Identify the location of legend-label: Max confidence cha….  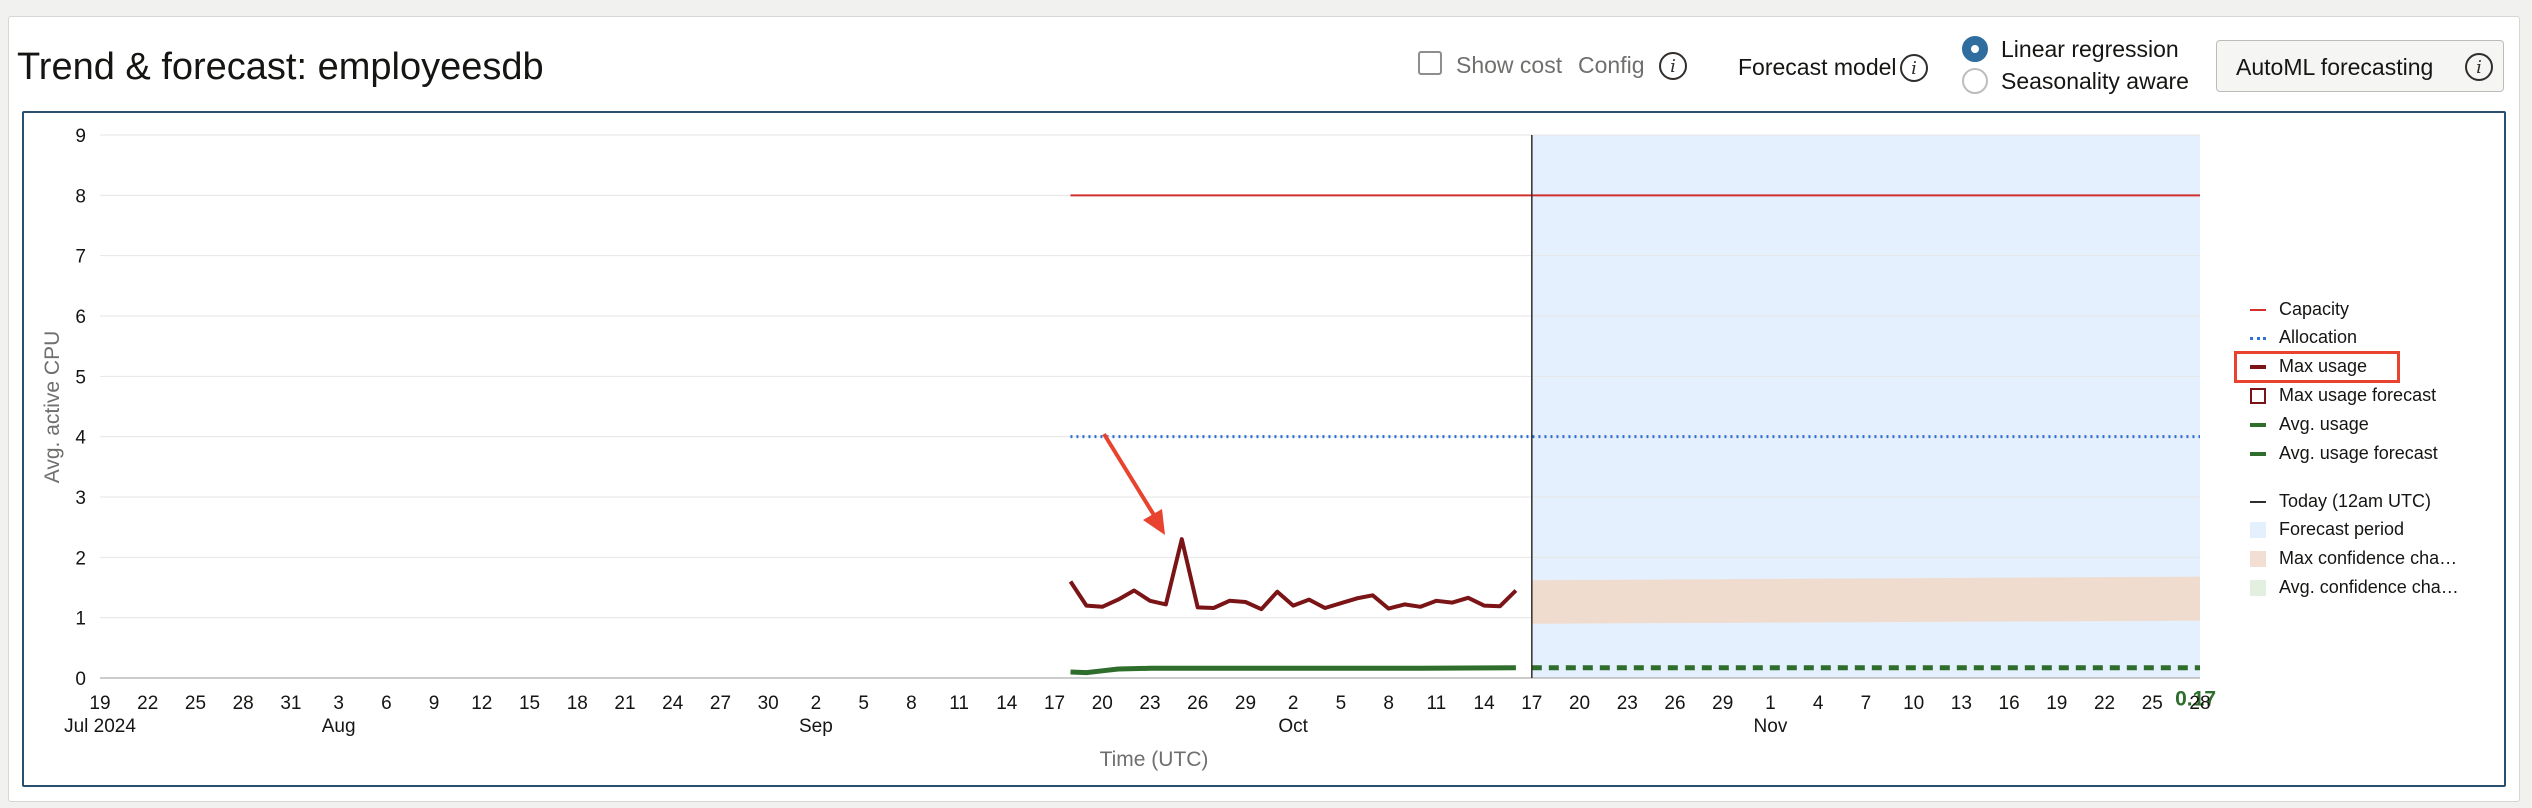
(2368, 558).